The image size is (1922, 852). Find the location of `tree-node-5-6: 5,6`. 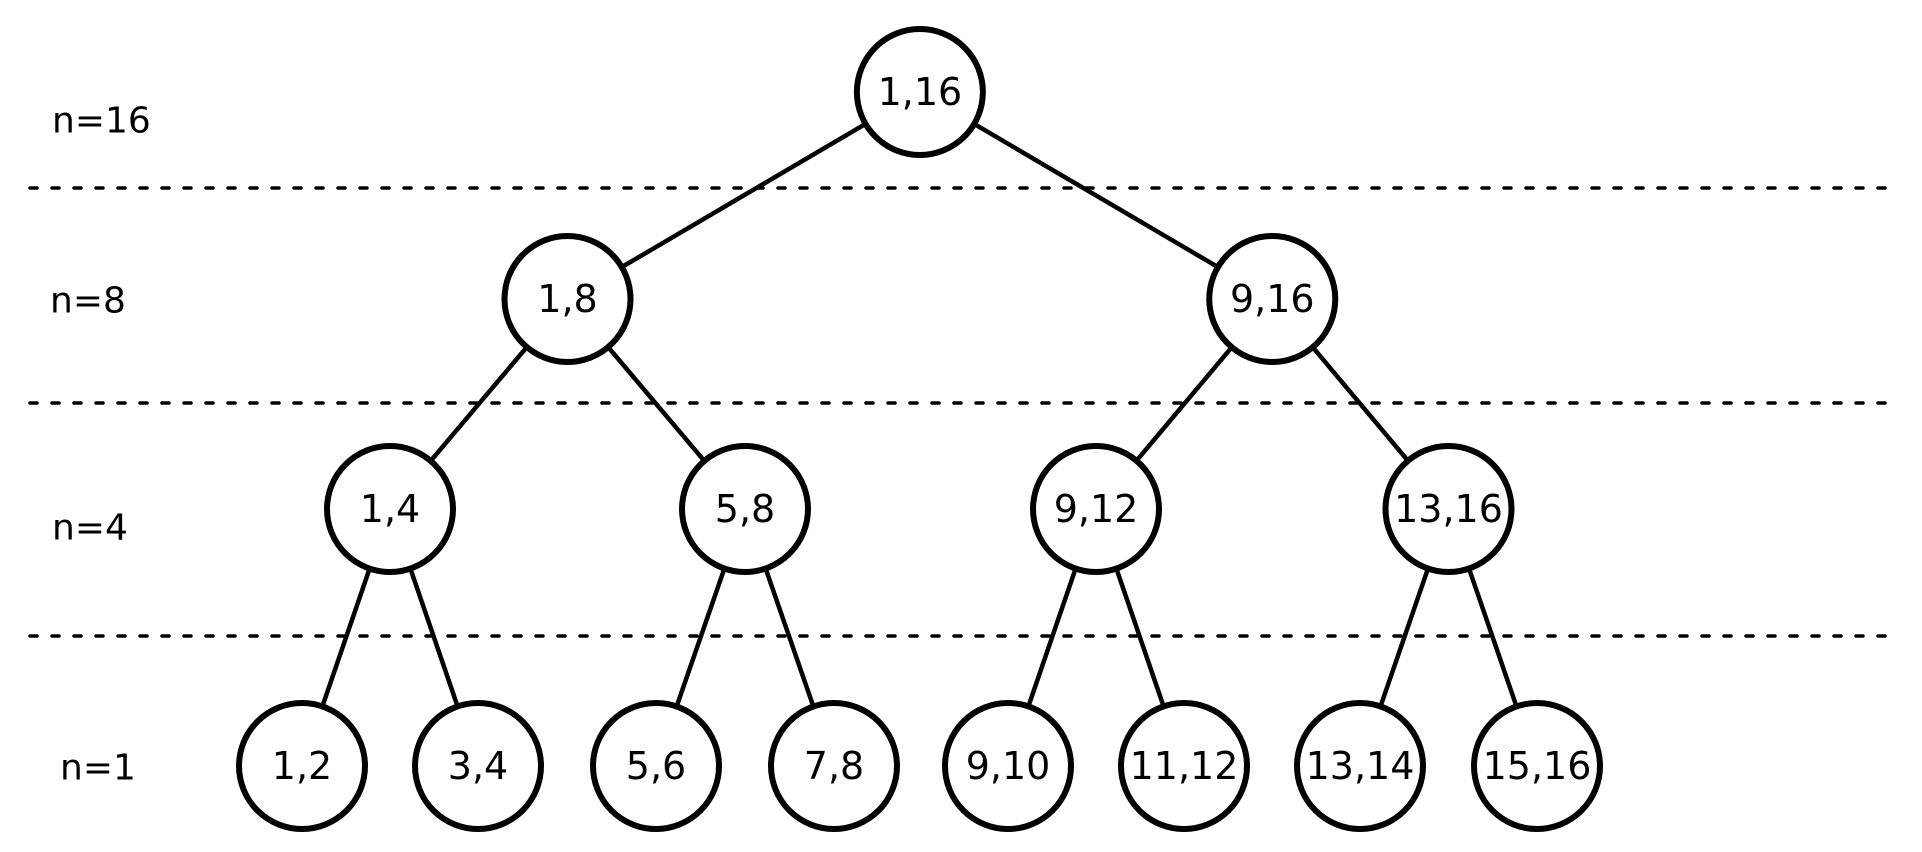

tree-node-5-6: 5,6 is located at coordinates (656, 766).